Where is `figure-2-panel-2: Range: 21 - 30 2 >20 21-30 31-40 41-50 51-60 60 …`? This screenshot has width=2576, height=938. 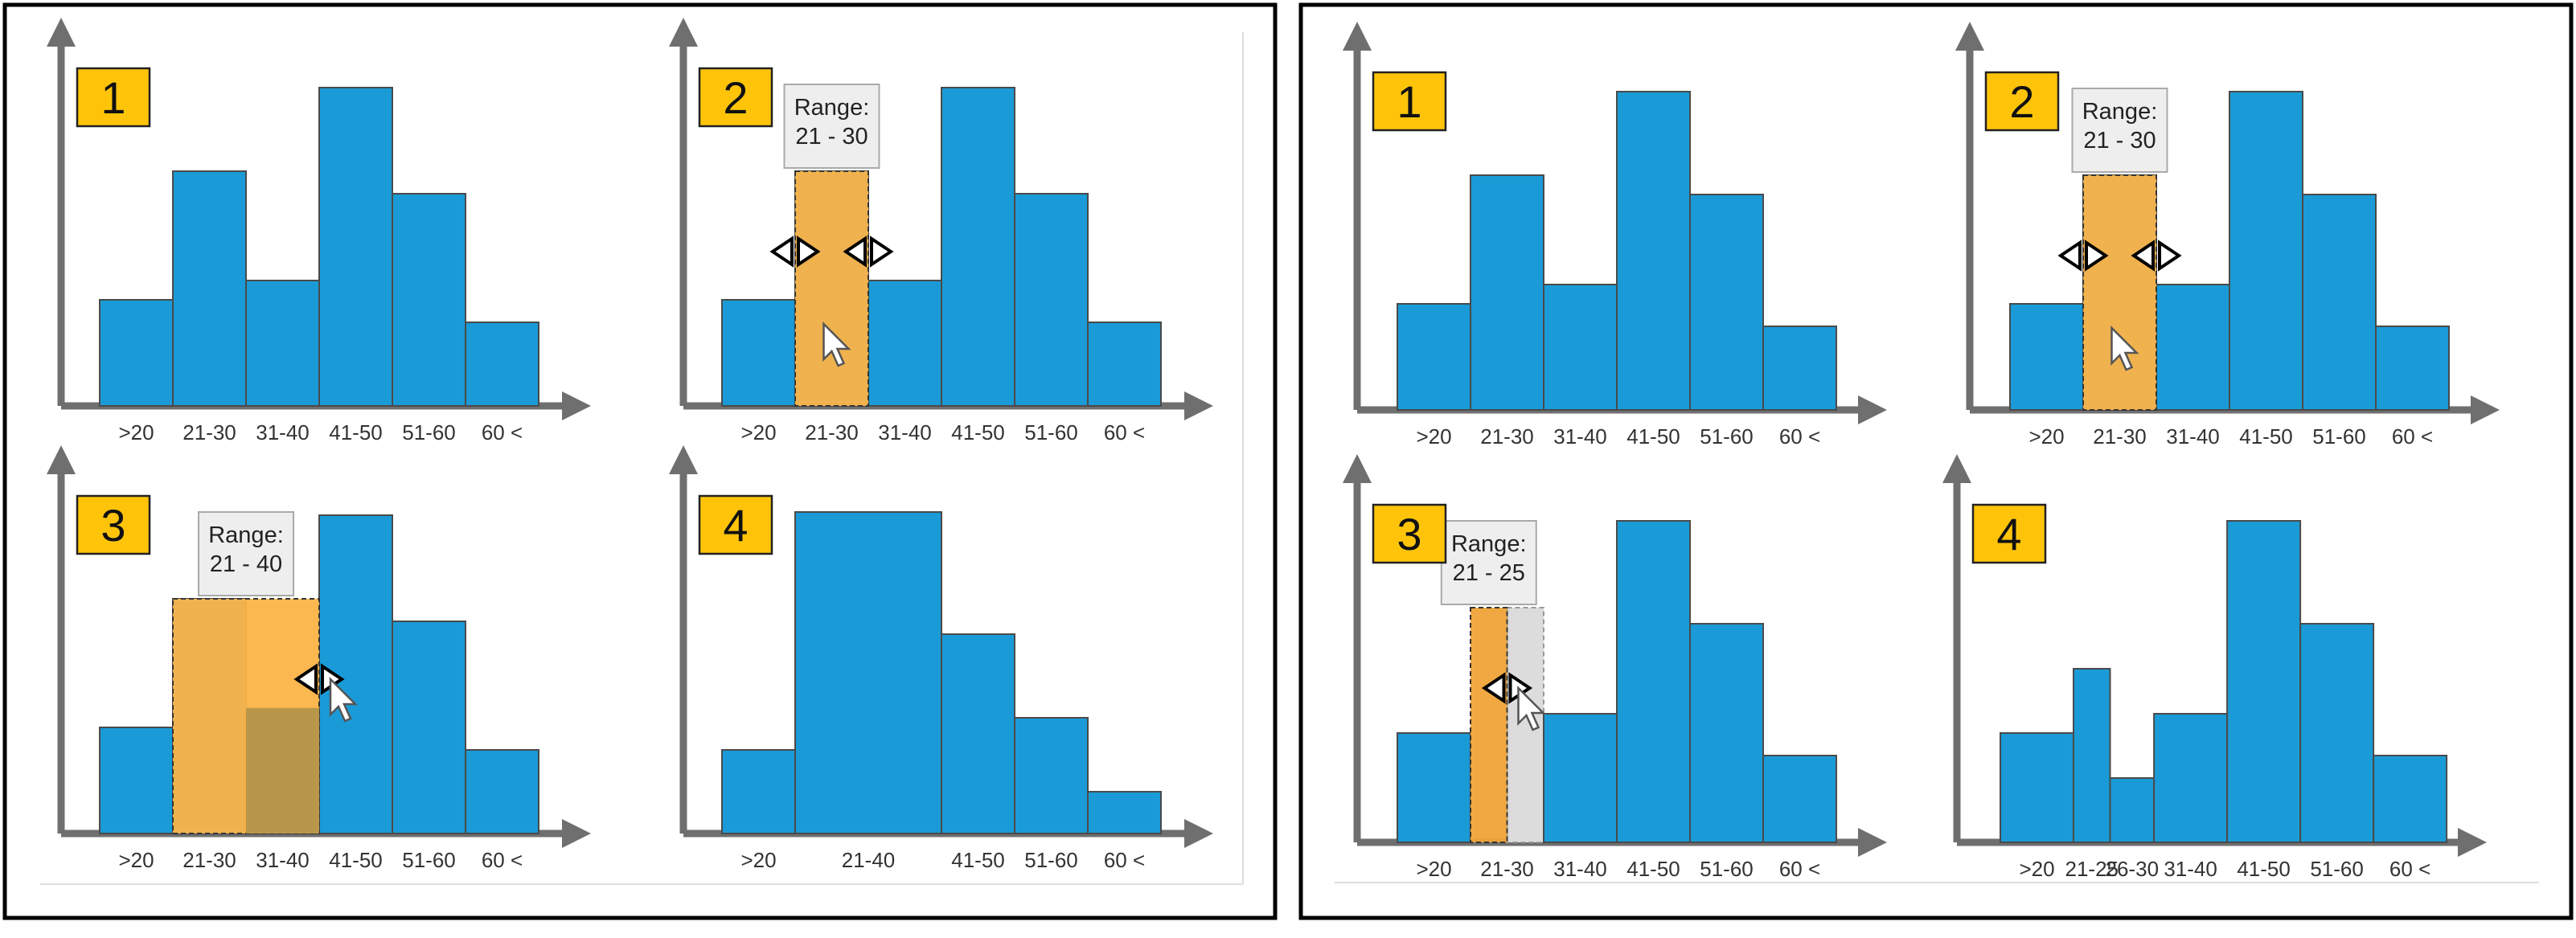 figure-2-panel-2: Range: 21 - 30 2 >20 21-30 31-40 41-50 51-60 60 … is located at coordinates (2227, 236).